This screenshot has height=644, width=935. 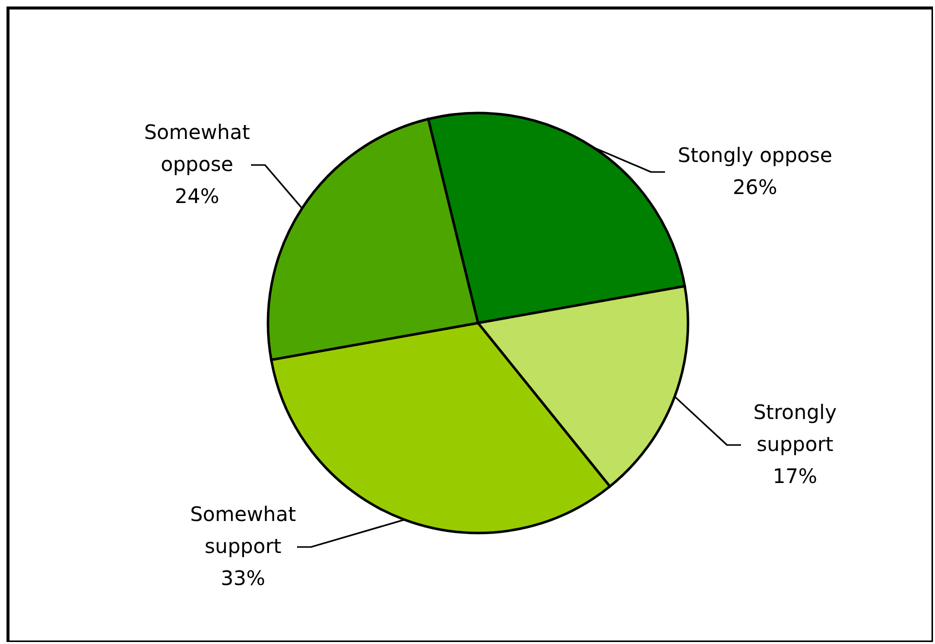 What do you see at coordinates (795, 476) in the screenshot?
I see `data-label: 17%` at bounding box center [795, 476].